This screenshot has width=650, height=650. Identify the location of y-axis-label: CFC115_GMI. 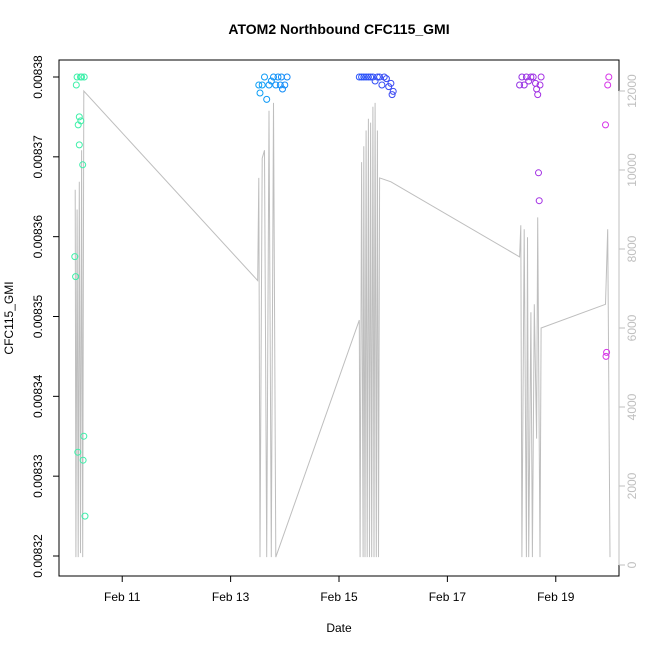
(9, 317).